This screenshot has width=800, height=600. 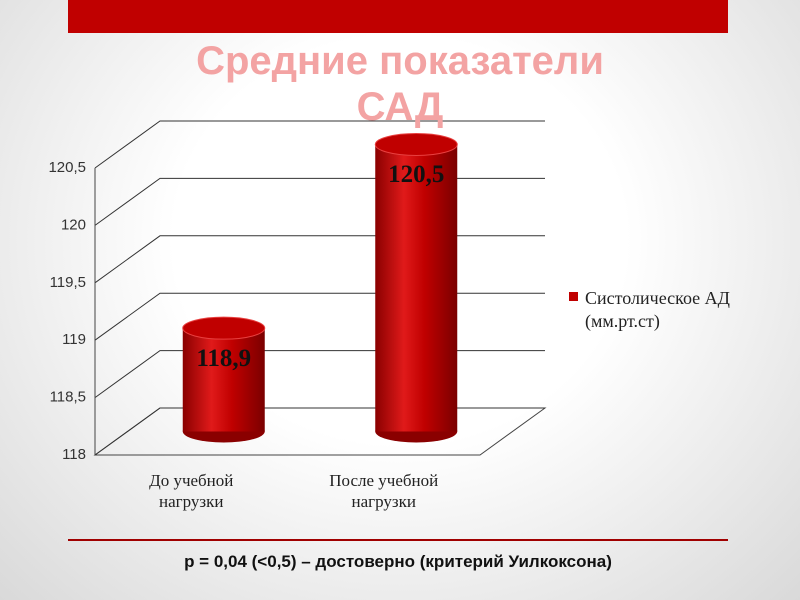 What do you see at coordinates (74, 454) in the screenshot?
I see `y-tick-label: 118` at bounding box center [74, 454].